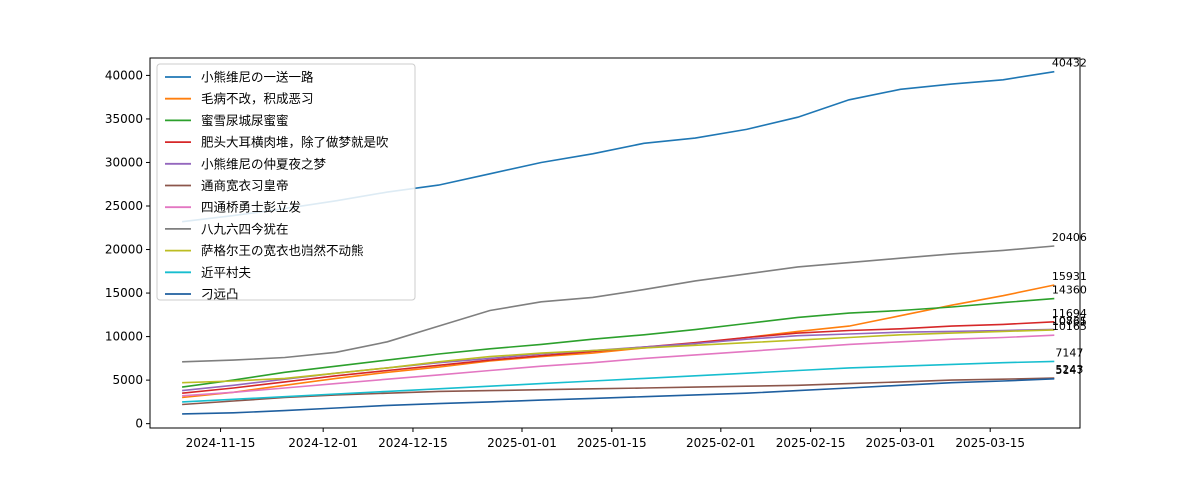  I want to click on legend-entry-label: 毛病不改，积成恶习, so click(257, 98).